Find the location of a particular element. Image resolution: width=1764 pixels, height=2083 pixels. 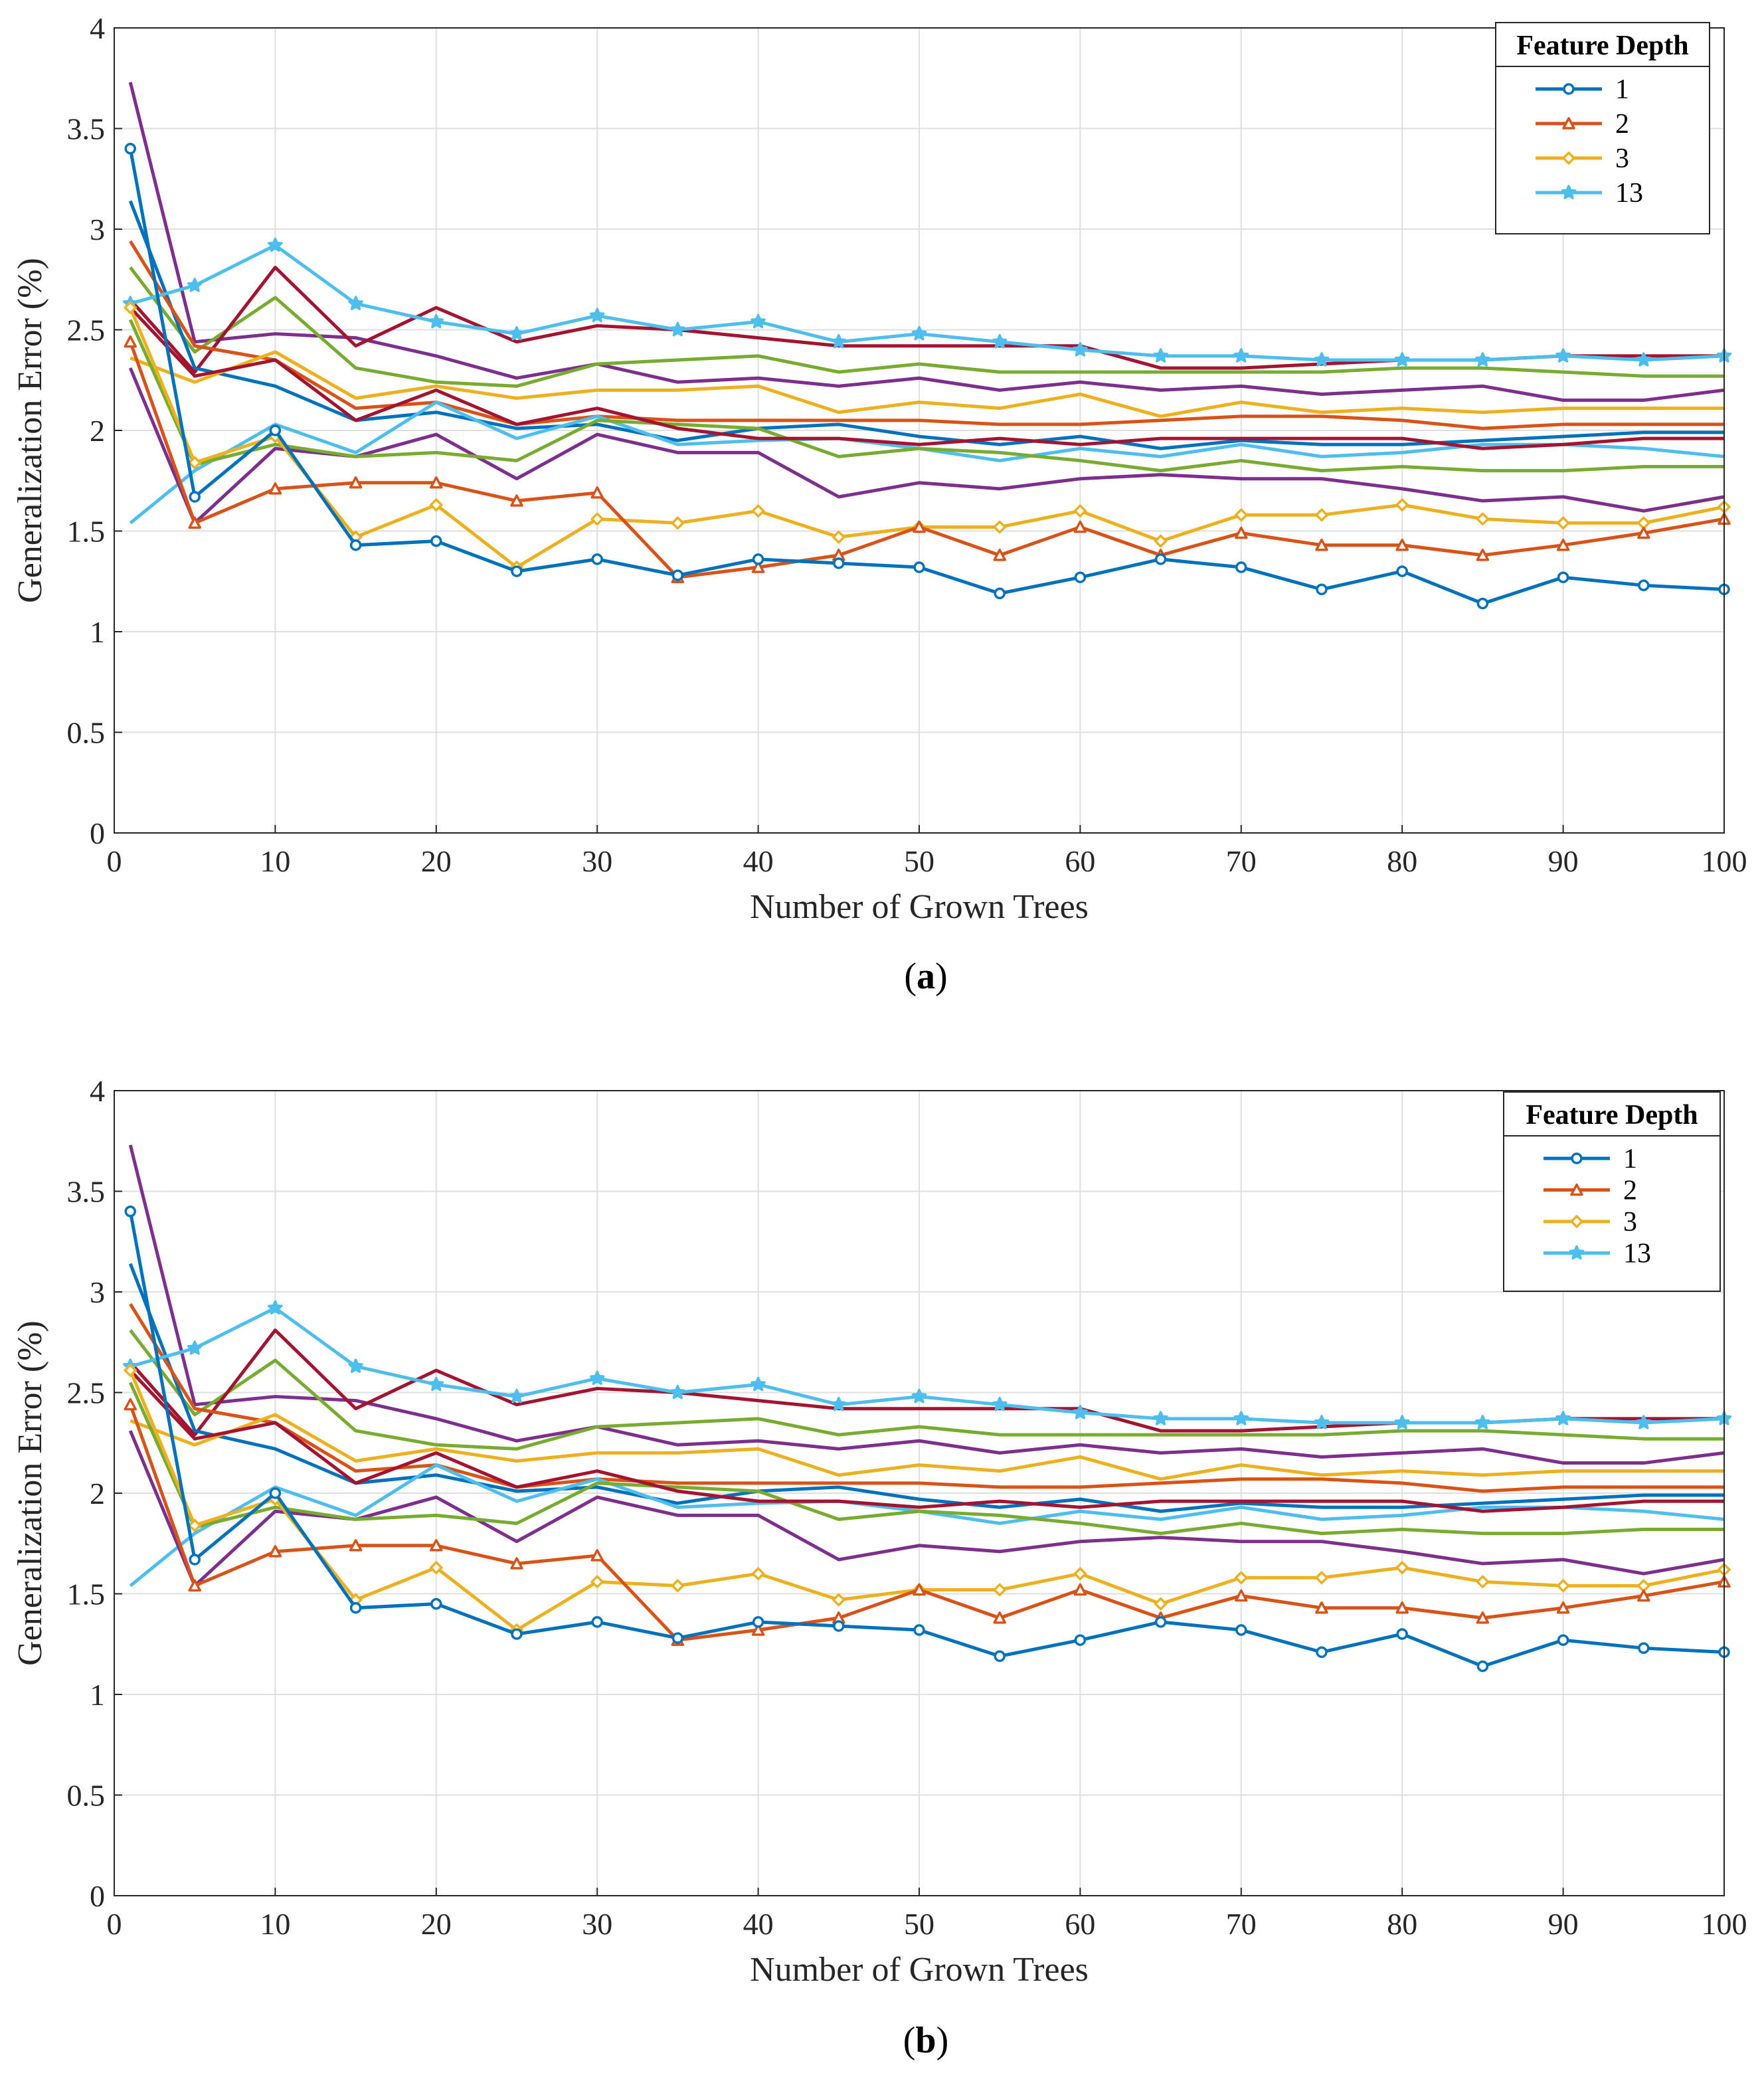

y-tick-label: 0.5 is located at coordinates (86, 1796).